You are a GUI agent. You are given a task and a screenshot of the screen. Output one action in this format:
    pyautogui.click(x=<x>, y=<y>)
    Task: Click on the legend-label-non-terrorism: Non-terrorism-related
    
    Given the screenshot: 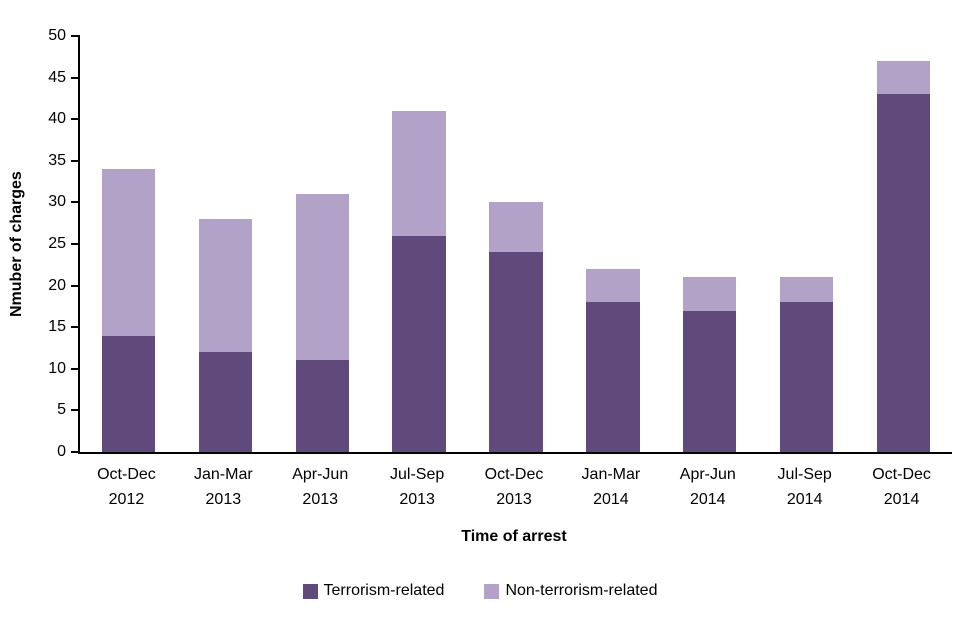 What is the action you would take?
    pyautogui.click(x=581, y=590)
    